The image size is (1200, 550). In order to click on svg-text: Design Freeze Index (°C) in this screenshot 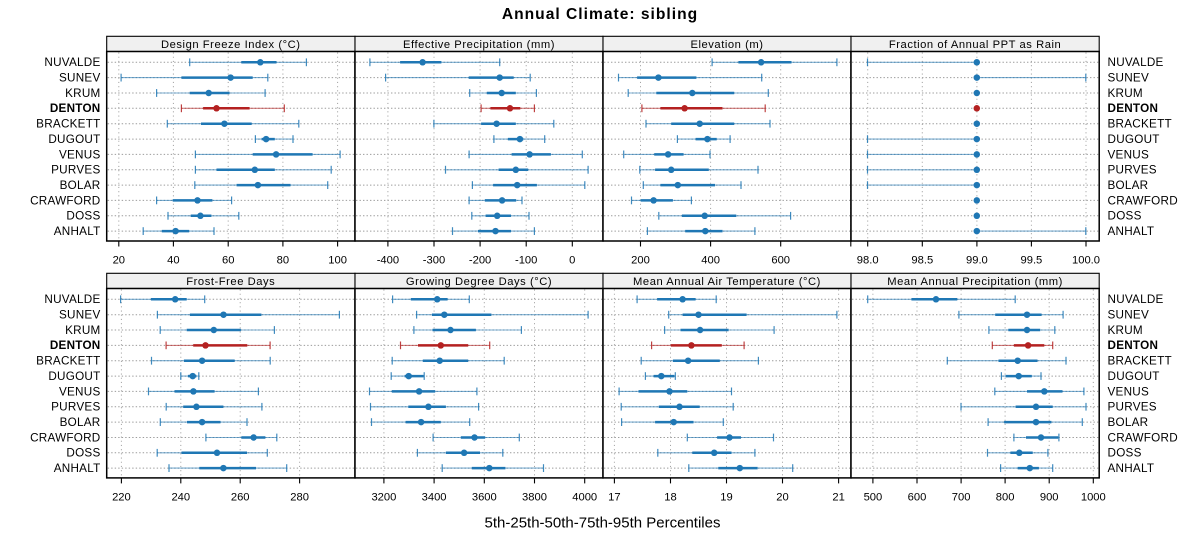, I will do `click(231, 45)`.